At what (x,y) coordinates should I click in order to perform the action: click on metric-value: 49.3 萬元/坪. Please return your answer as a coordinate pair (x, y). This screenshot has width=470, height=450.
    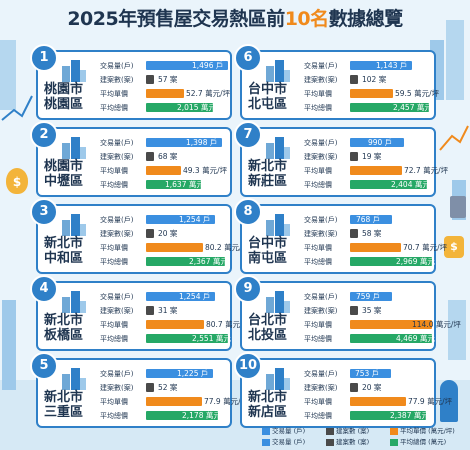
    Looking at the image, I should click on (205, 170).